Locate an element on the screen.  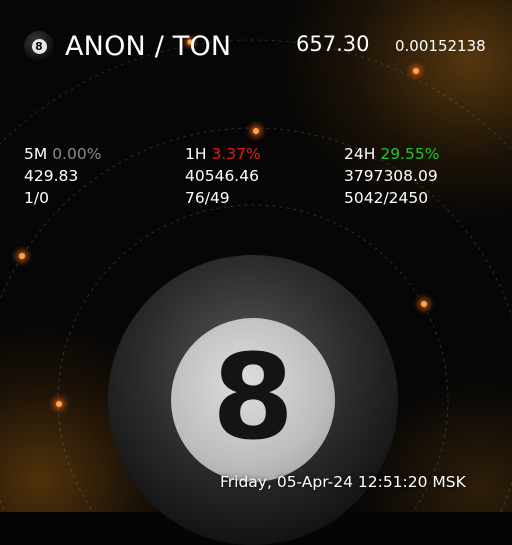
header: 8 ANON / TON is located at coordinates (127, 46).